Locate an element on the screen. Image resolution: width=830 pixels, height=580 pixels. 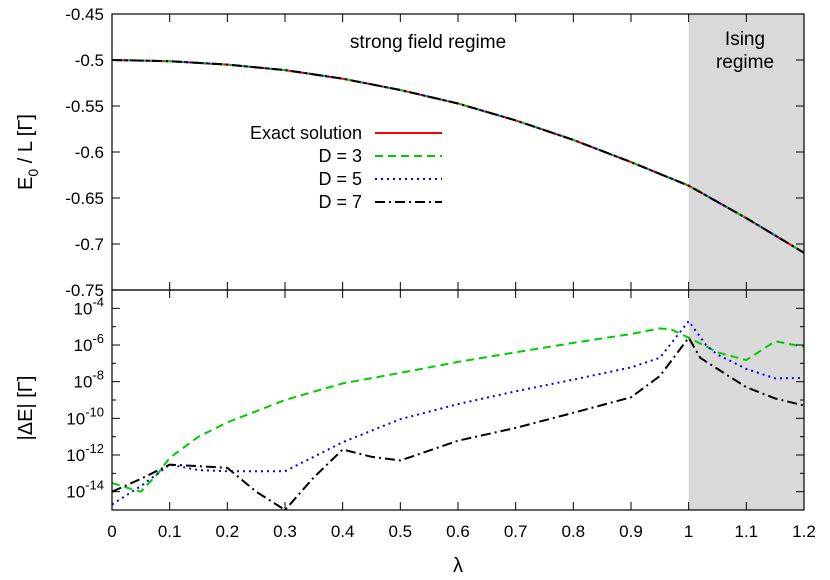
ytick-label-bottom: 10⁻⁸ is located at coordinates (89, 380).